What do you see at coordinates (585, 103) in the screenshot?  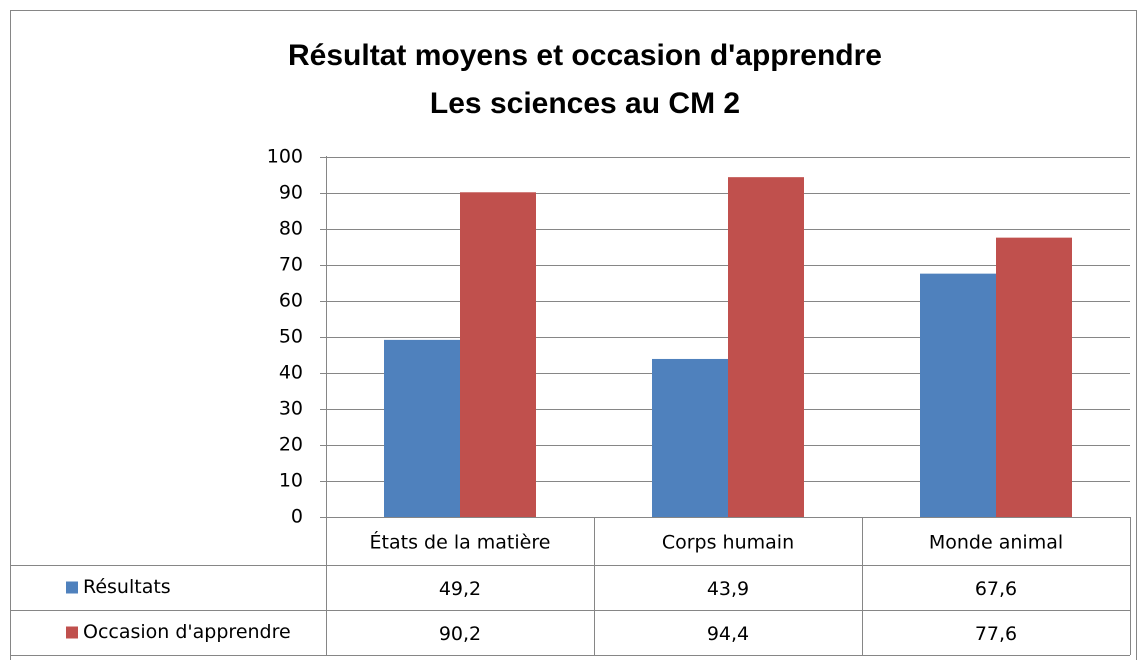 I see `chart-subtitle: Les sciences au CM 2` at bounding box center [585, 103].